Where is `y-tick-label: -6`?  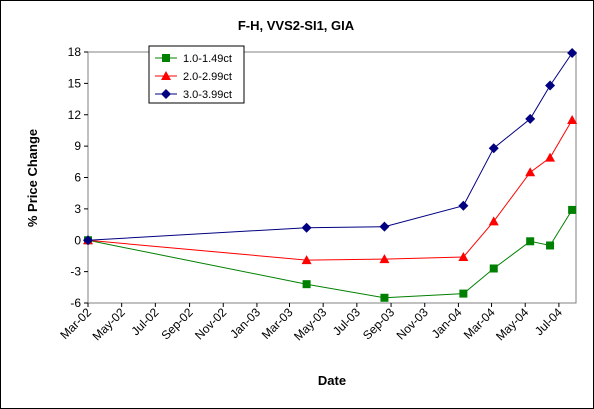
y-tick-label: -6 is located at coordinates (75, 303).